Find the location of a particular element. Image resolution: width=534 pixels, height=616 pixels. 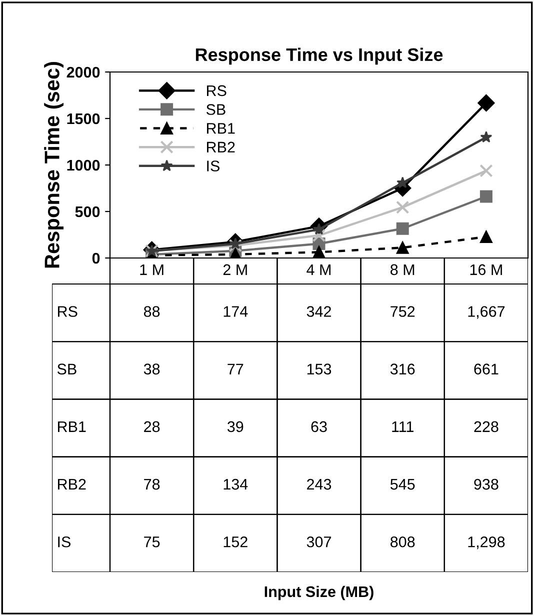

data-label: 307 is located at coordinates (318, 542).